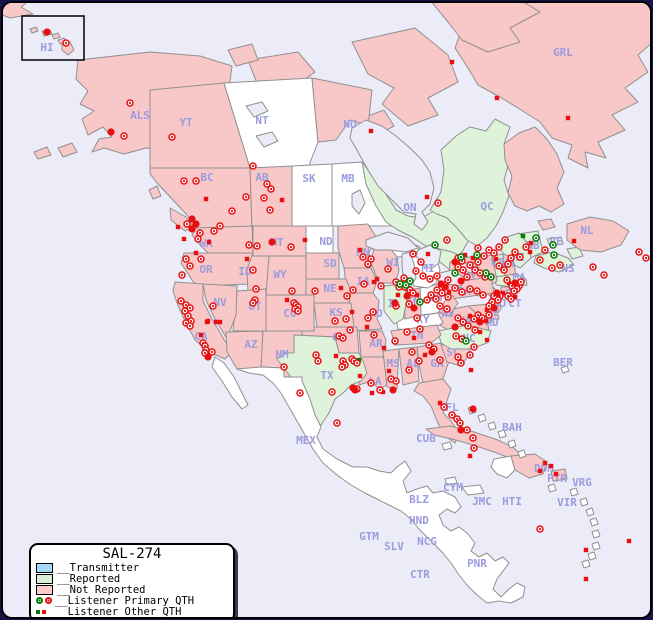 The image size is (653, 620). I want to click on region-label-ns: NS, so click(567, 268).